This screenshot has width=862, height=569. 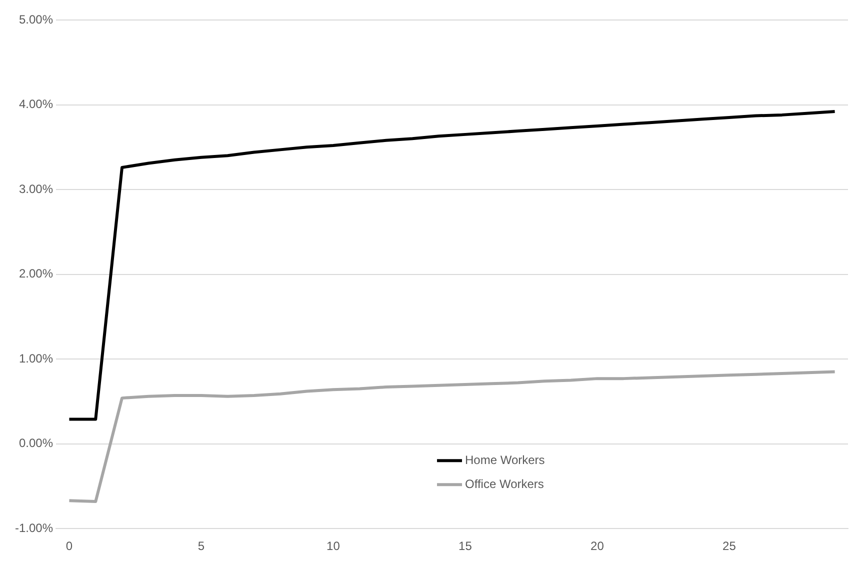 What do you see at coordinates (36, 104) in the screenshot?
I see `y-tick-label: 4.00%` at bounding box center [36, 104].